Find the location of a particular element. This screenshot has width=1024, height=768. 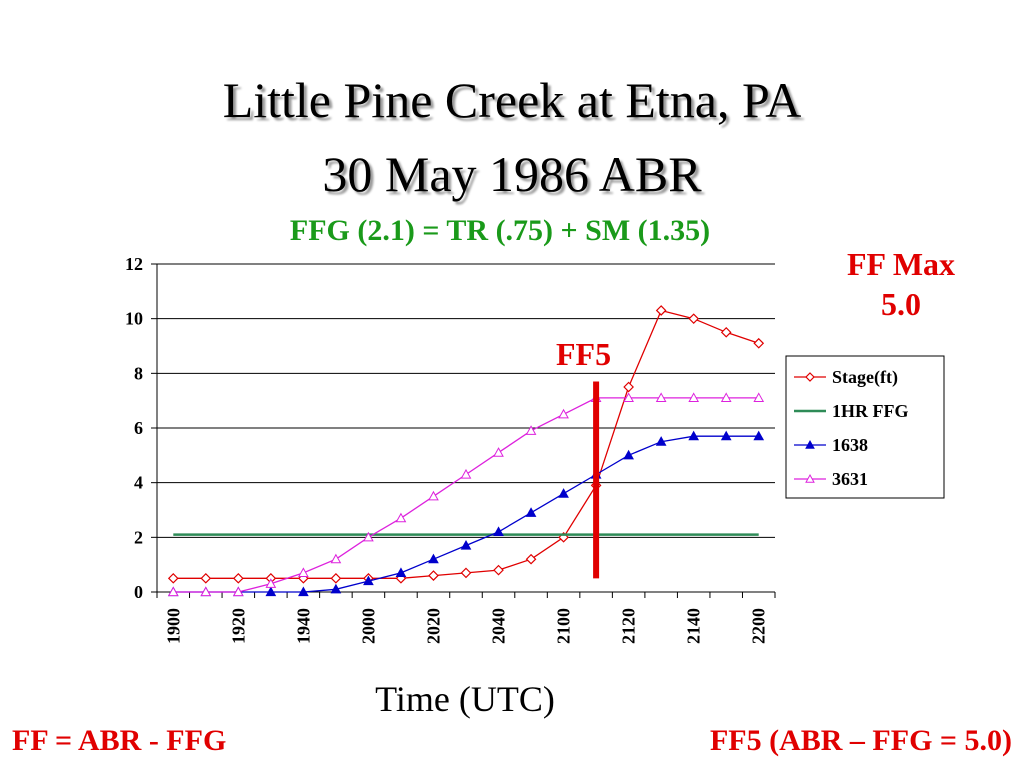

x-tick-label: 2120 is located at coordinates (629, 626).